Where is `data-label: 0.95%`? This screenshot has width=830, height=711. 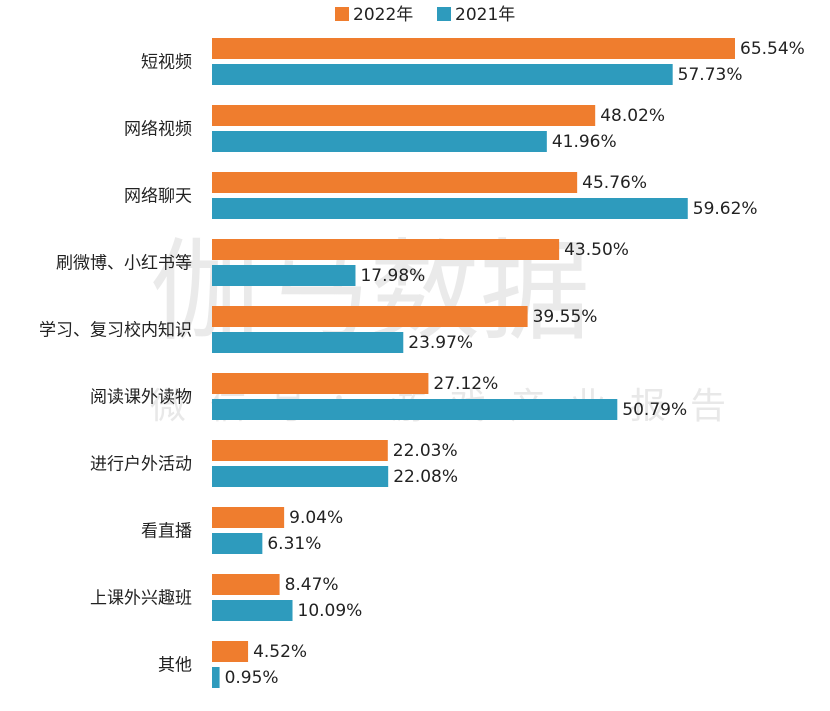
data-label: 0.95% is located at coordinates (252, 678).